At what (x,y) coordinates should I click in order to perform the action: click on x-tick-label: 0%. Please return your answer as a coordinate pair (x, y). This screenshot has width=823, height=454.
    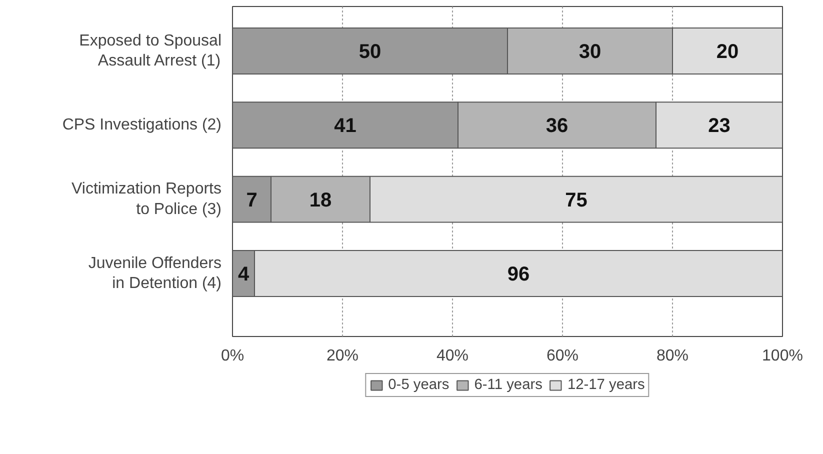
    Looking at the image, I should click on (232, 356).